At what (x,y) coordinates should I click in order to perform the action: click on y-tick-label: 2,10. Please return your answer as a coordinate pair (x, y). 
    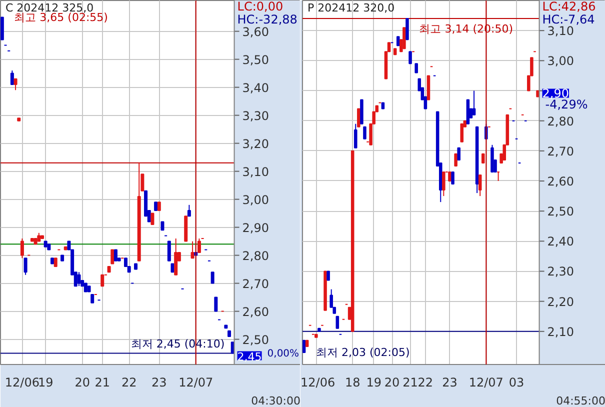
    Looking at the image, I should click on (560, 331).